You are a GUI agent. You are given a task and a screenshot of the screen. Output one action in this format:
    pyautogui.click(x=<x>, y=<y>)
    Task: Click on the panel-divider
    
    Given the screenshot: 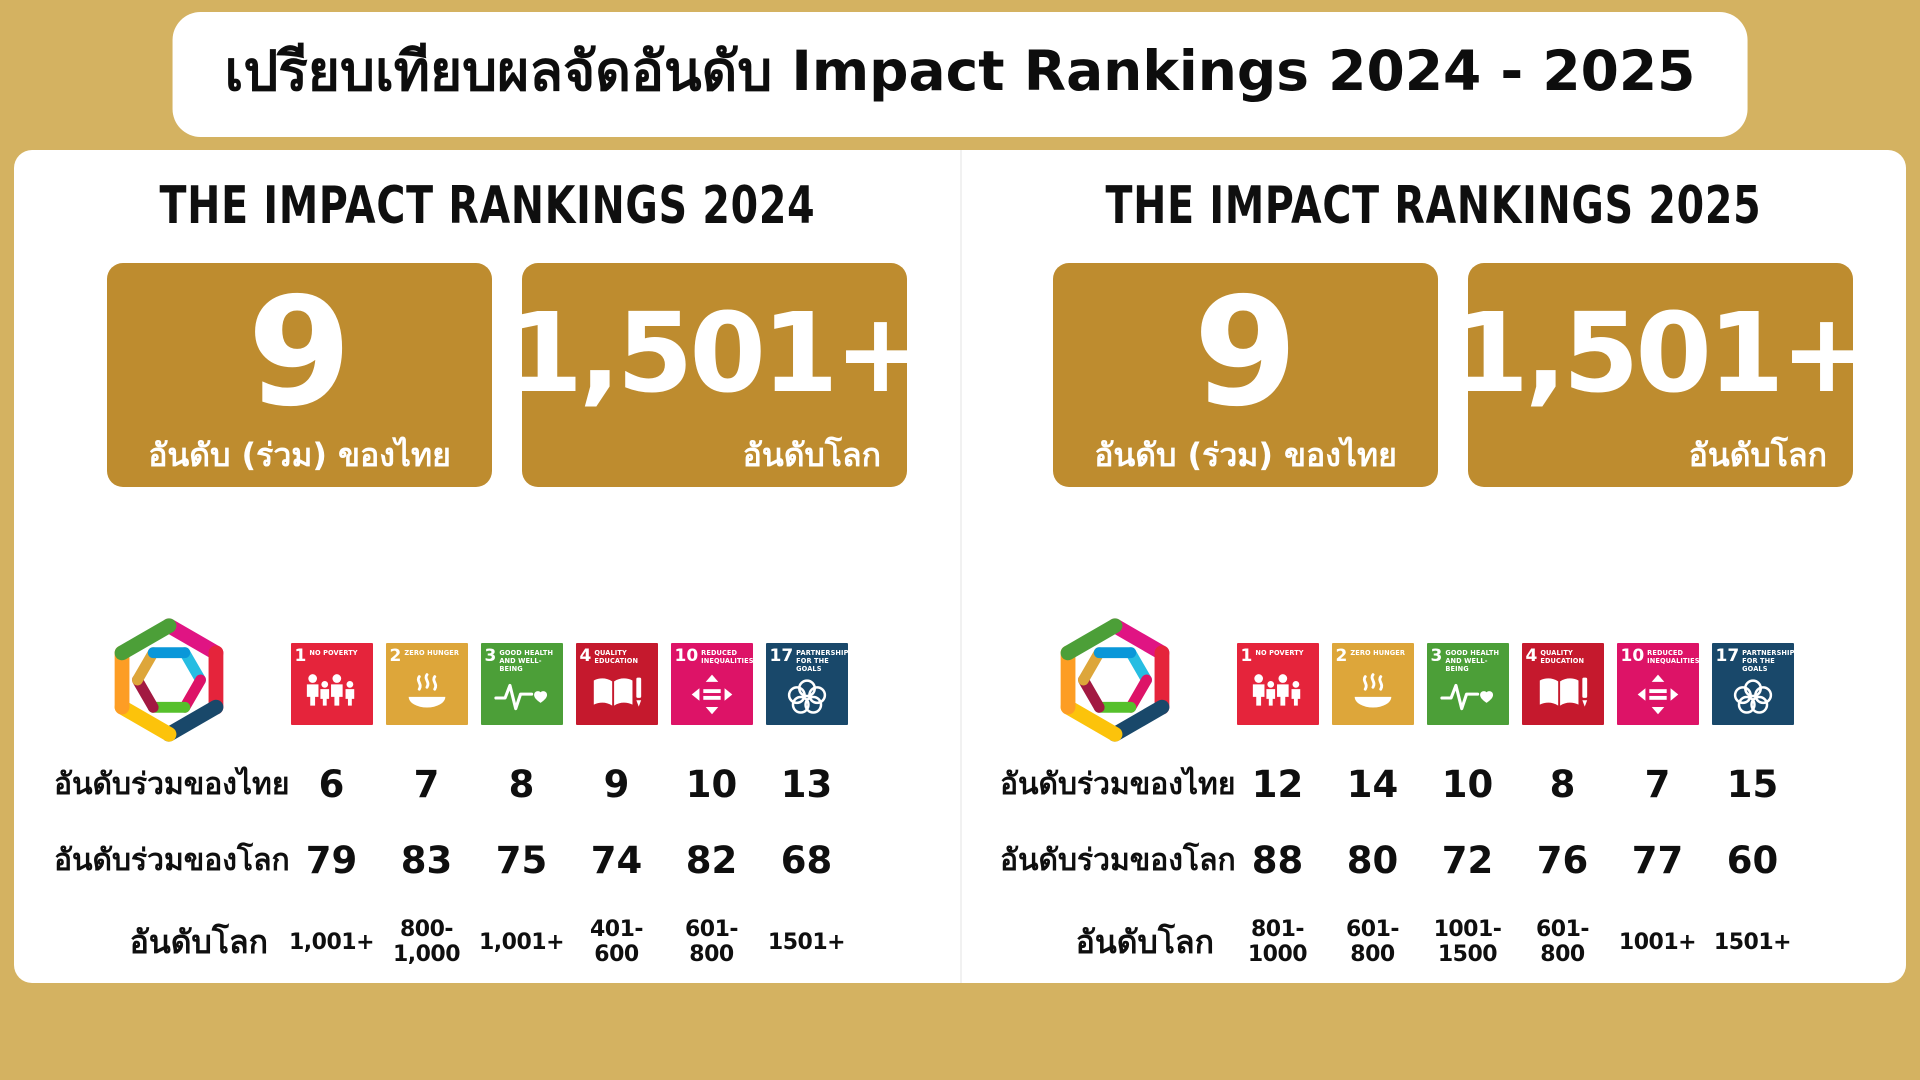 What is the action you would take?
    pyautogui.click(x=961, y=566)
    